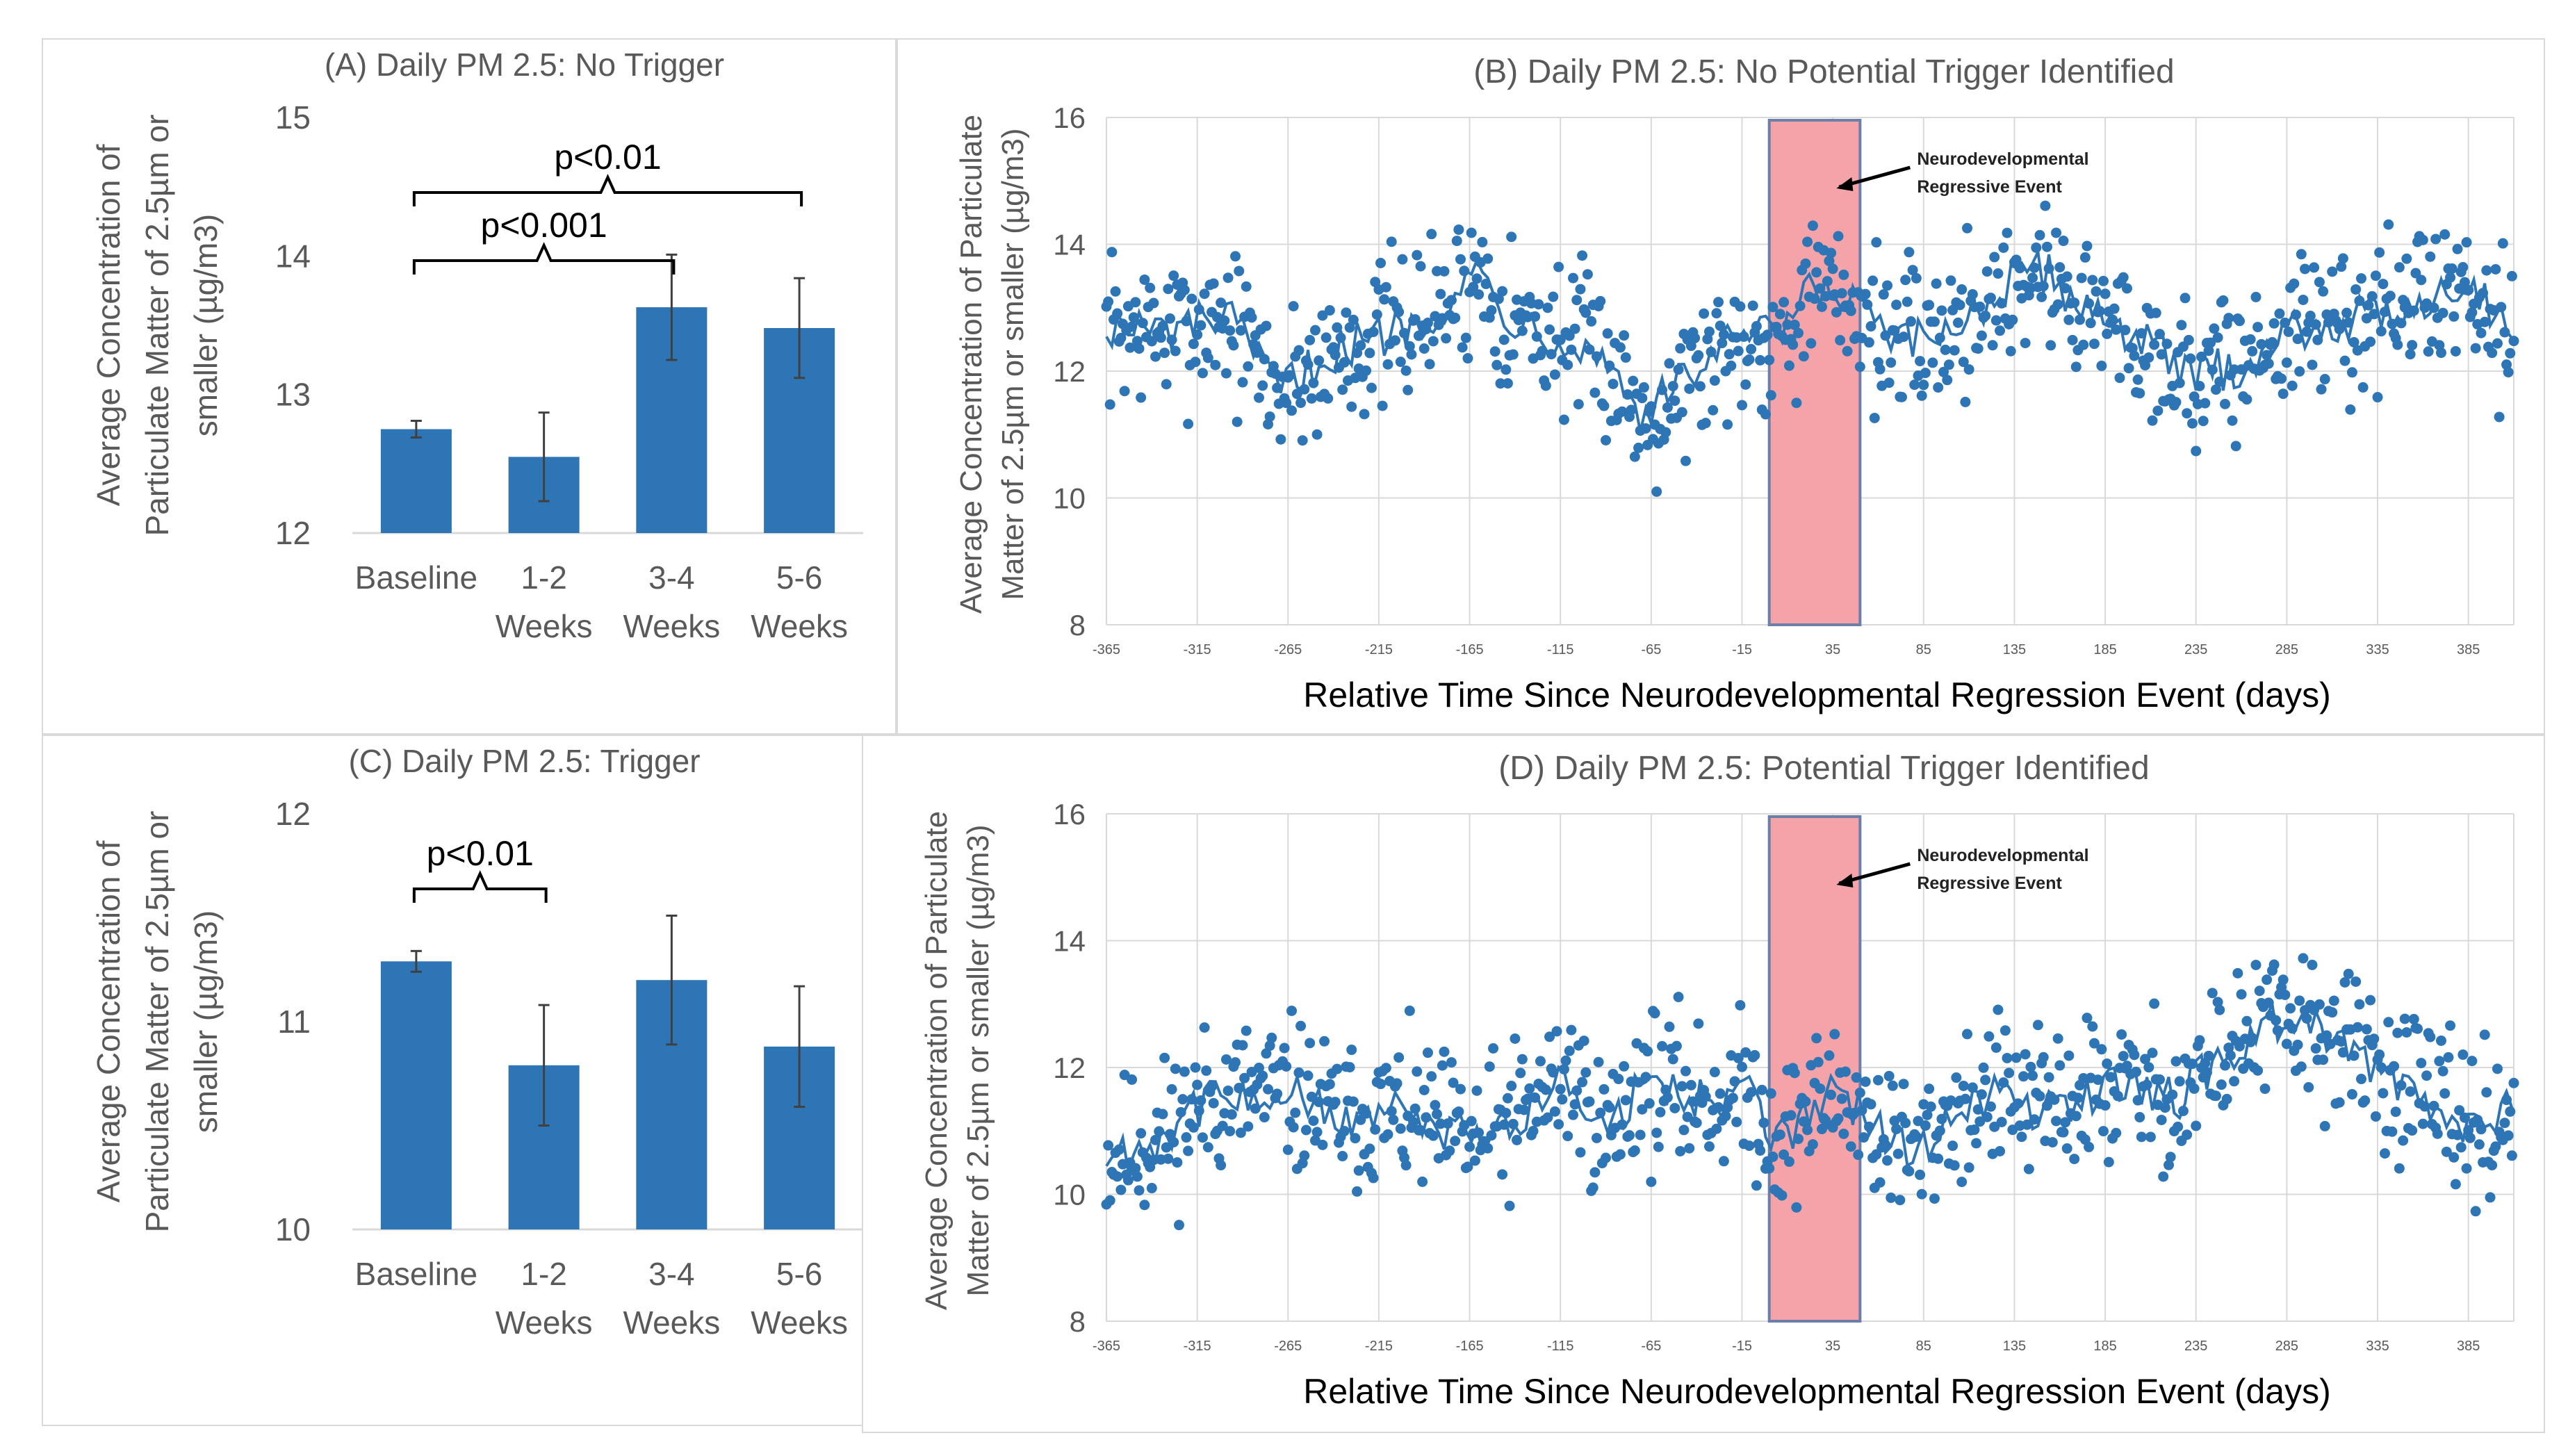 The height and width of the screenshot is (1456, 2568). Describe the element at coordinates (1651, 649) in the screenshot. I see `x-tick-label: -65` at that location.